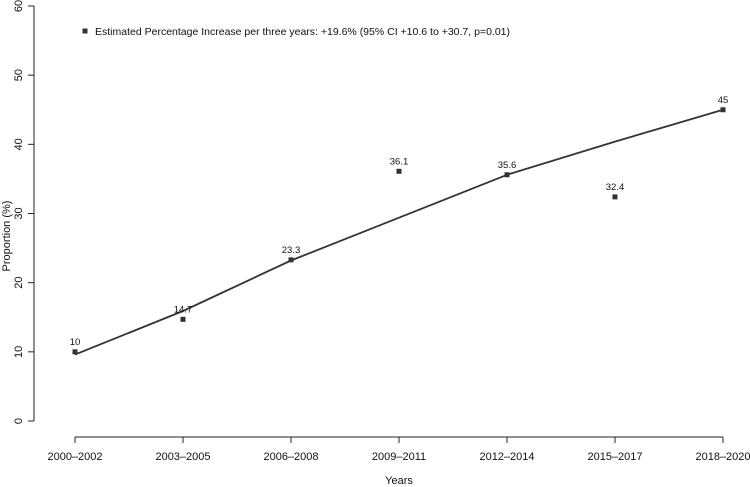 The image size is (750, 487). What do you see at coordinates (291, 250) in the screenshot?
I see `data-label: 23.3` at bounding box center [291, 250].